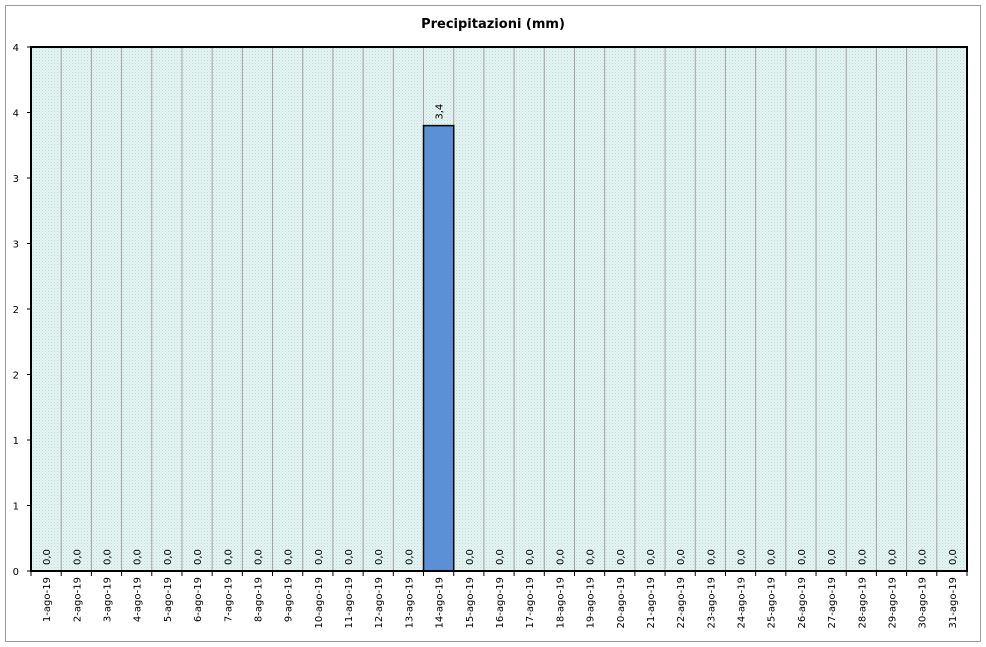  What do you see at coordinates (923, 602) in the screenshot?
I see `x-tick-label: 30-ago-19` at bounding box center [923, 602].